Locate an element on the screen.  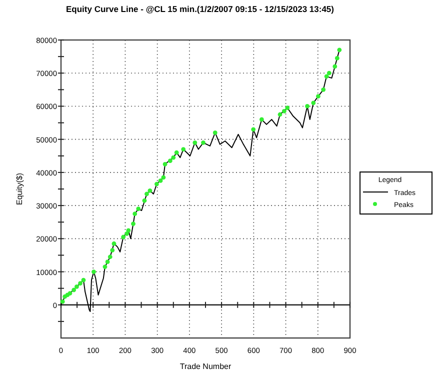
chart-title: Equity Curve Line - @CL 15 min.(1/2/2007 09:15 - 12/15/2023 13:45) is located at coordinates (200, 9).